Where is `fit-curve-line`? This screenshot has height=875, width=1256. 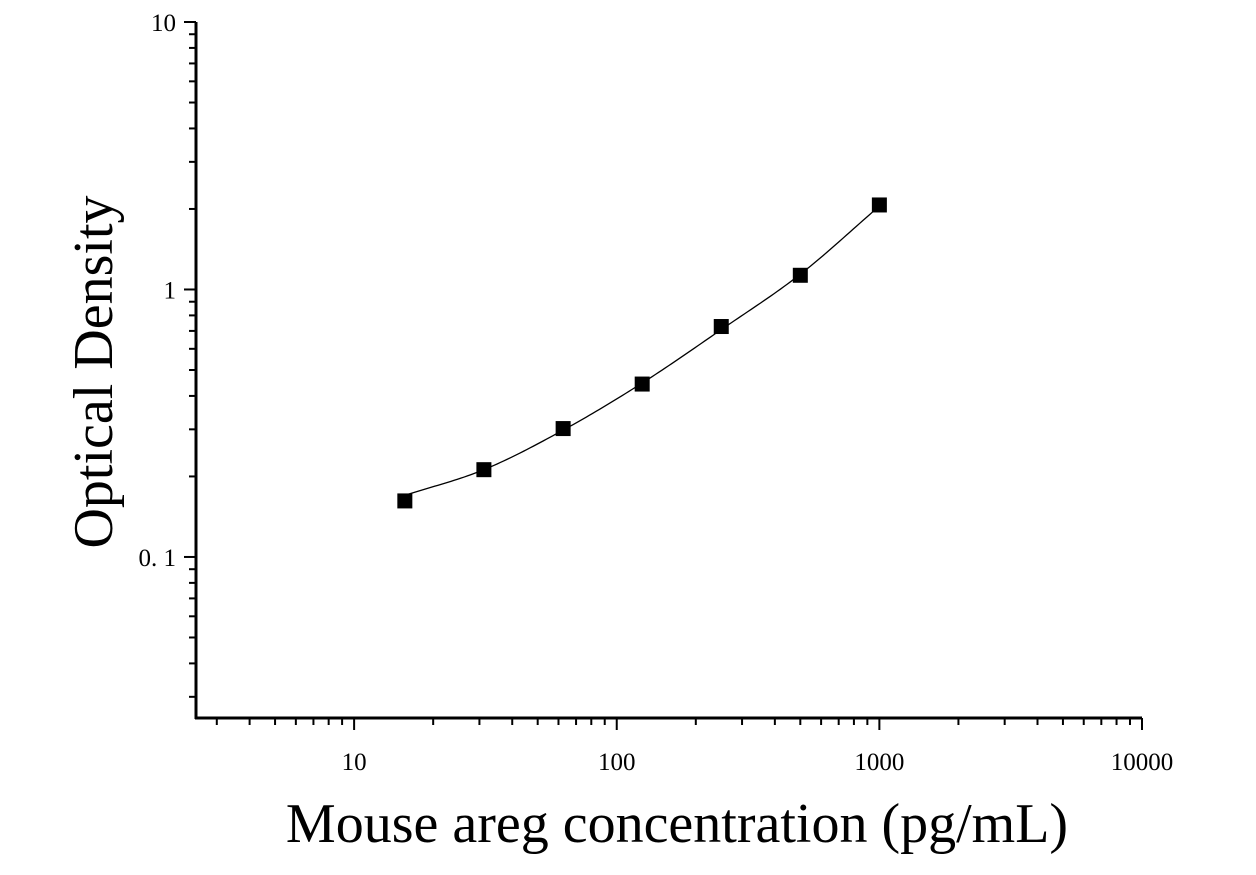
fit-curve-line is located at coordinates (642, 350).